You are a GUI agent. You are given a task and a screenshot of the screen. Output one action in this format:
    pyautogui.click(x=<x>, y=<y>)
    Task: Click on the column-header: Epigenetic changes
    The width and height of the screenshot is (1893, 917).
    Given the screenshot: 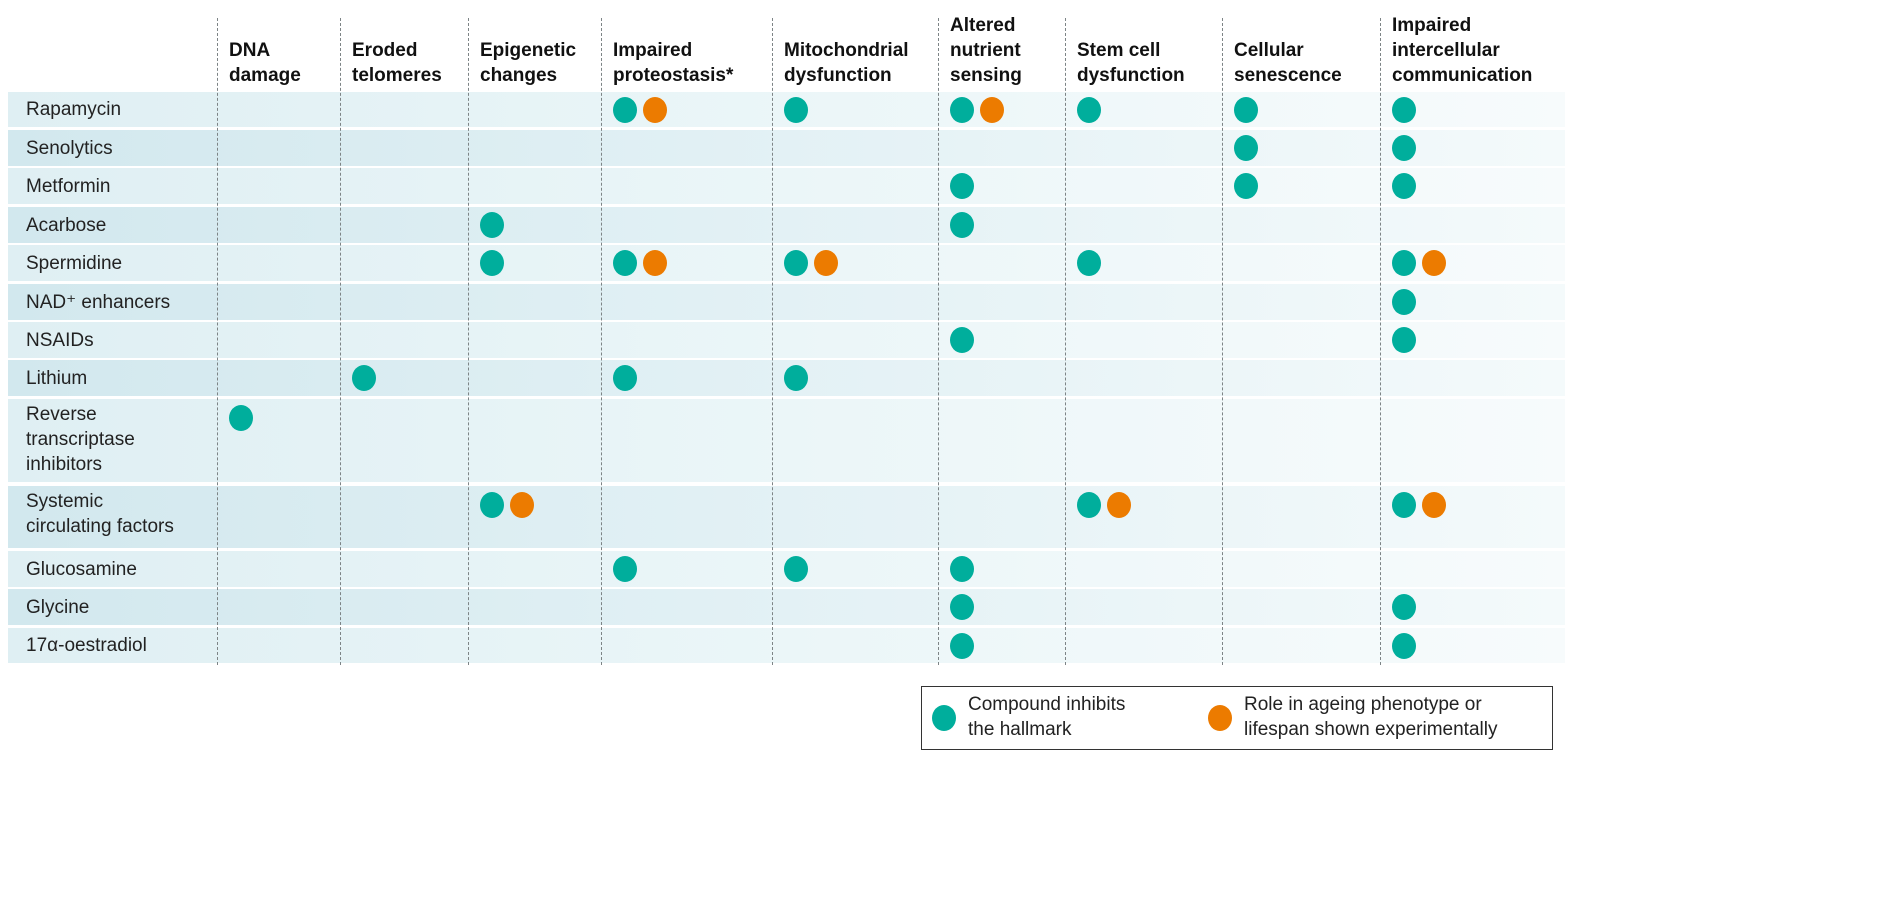 What is the action you would take?
    pyautogui.click(x=537, y=46)
    